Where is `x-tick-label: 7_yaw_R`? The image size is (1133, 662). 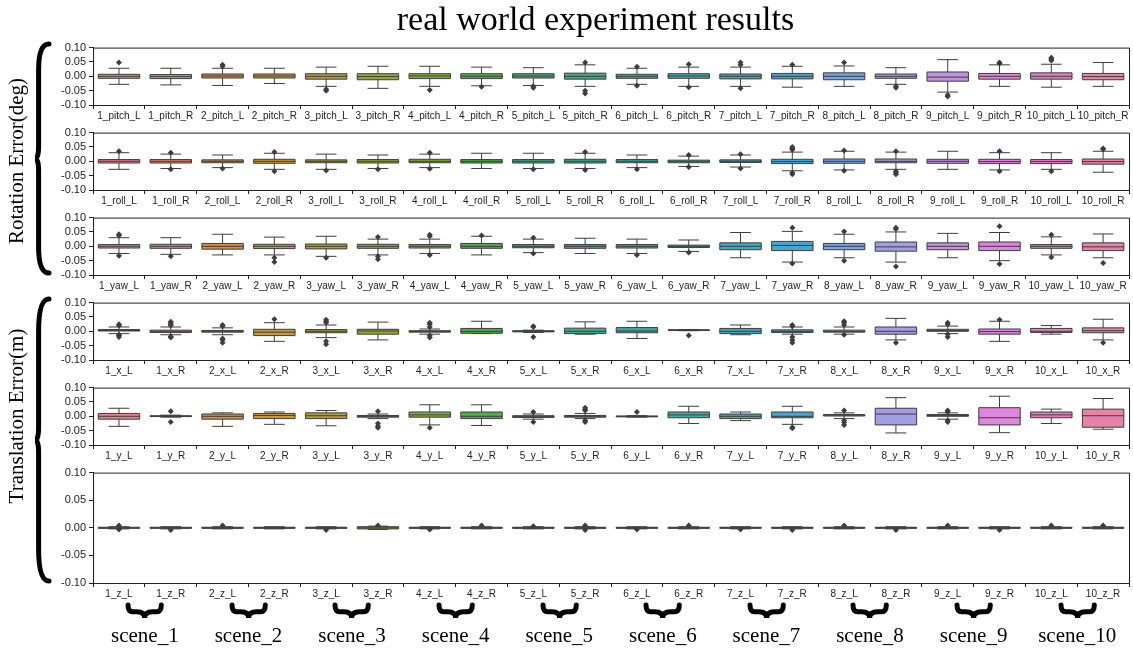 x-tick-label: 7_yaw_R is located at coordinates (792, 285).